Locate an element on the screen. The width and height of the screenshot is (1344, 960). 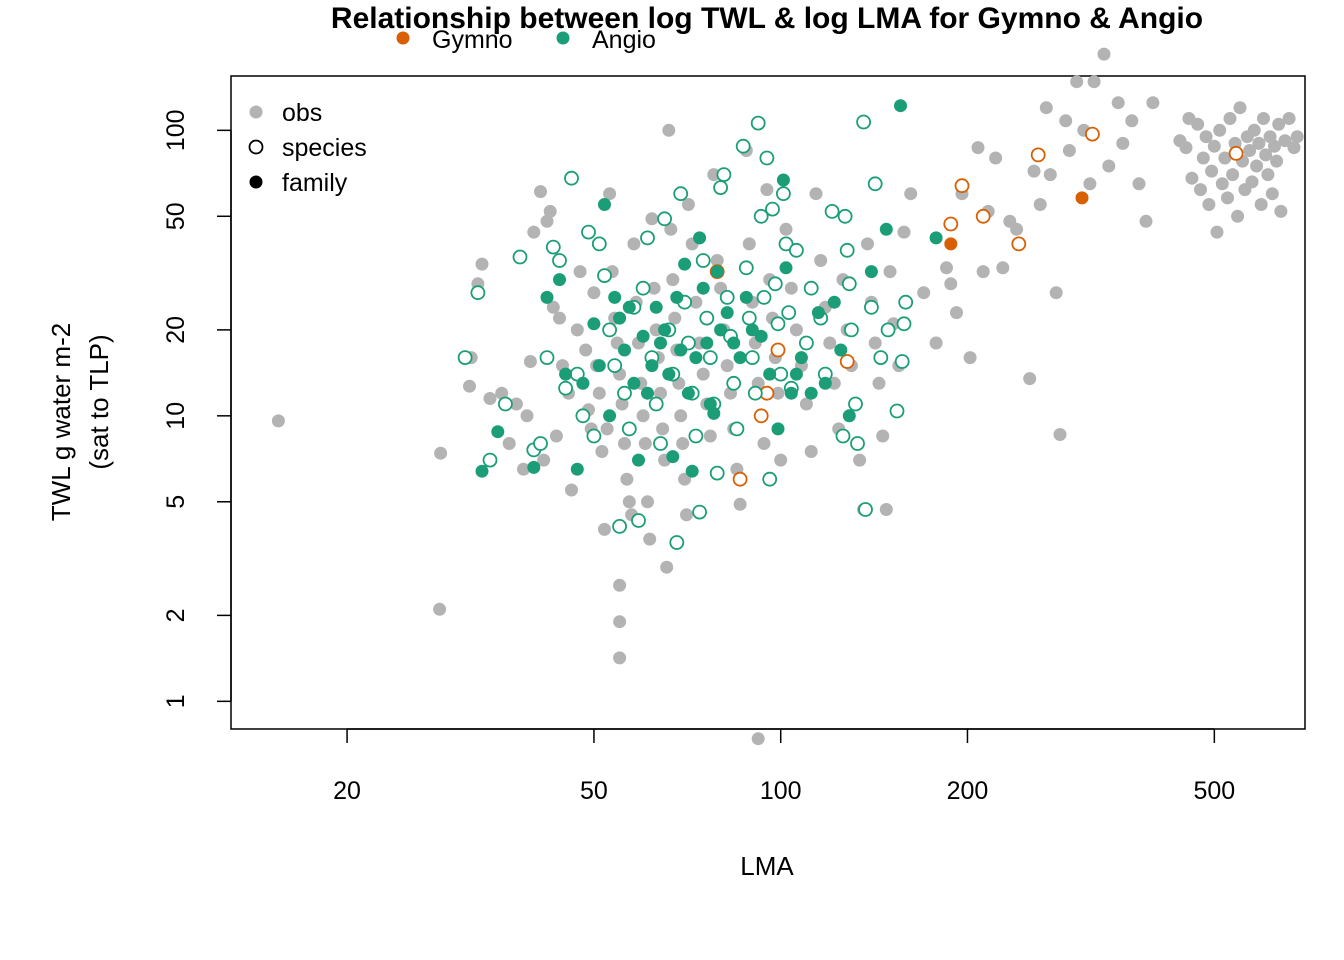
group-legend-item: Angio is located at coordinates (606, 40).